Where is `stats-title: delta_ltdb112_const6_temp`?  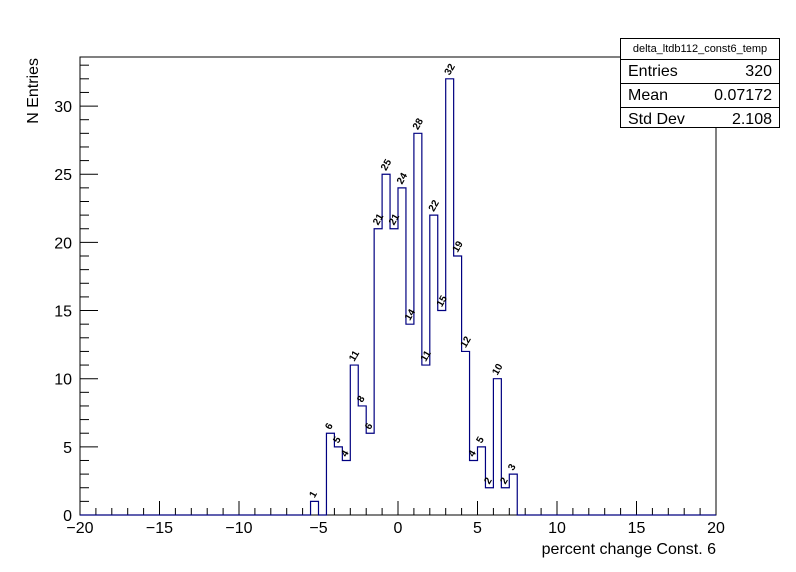
stats-title: delta_ltdb112_const6_temp is located at coordinates (700, 49).